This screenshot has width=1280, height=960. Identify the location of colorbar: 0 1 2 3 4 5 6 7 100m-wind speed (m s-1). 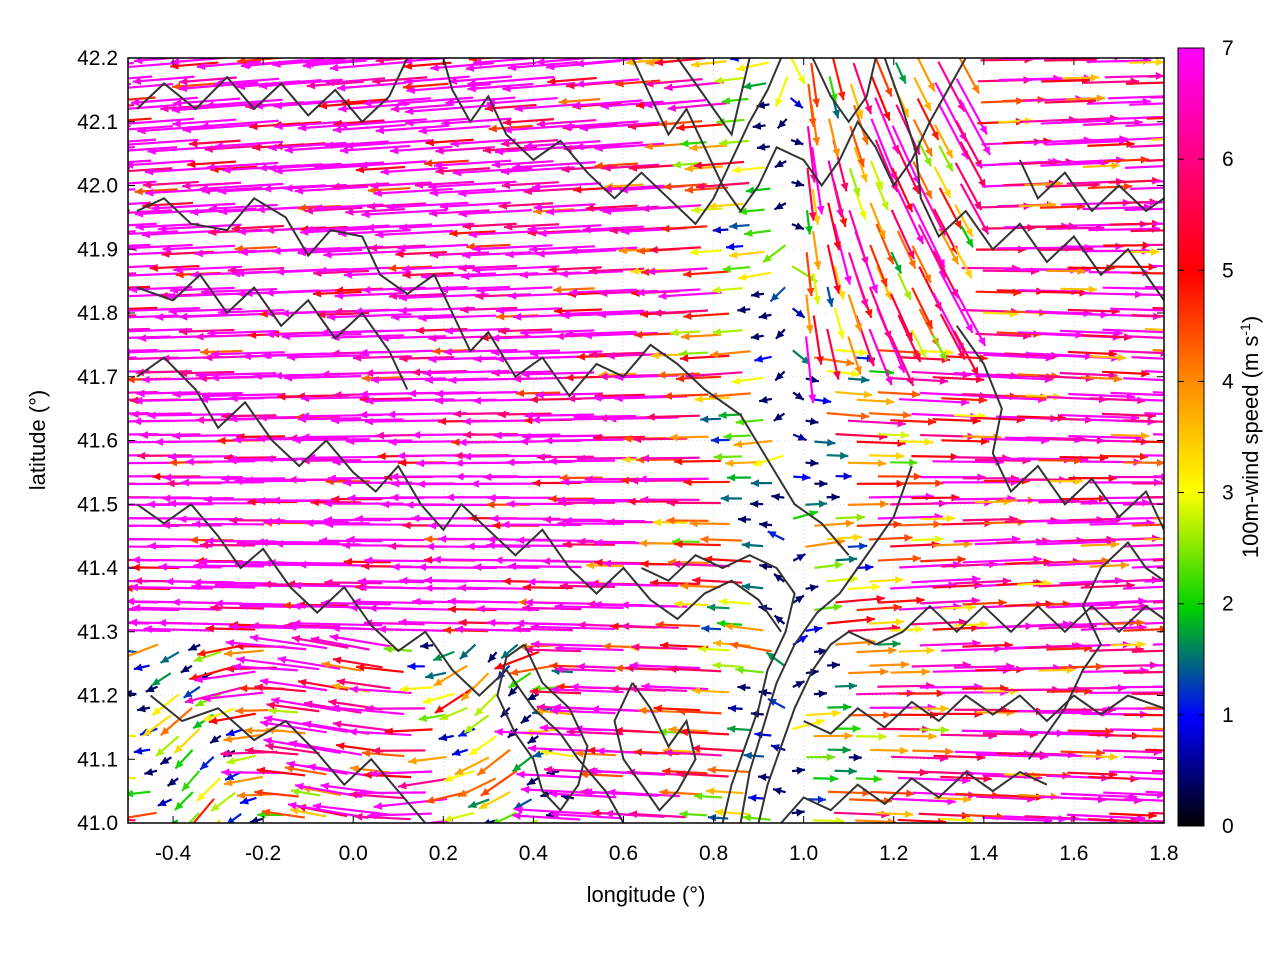
(1220, 437).